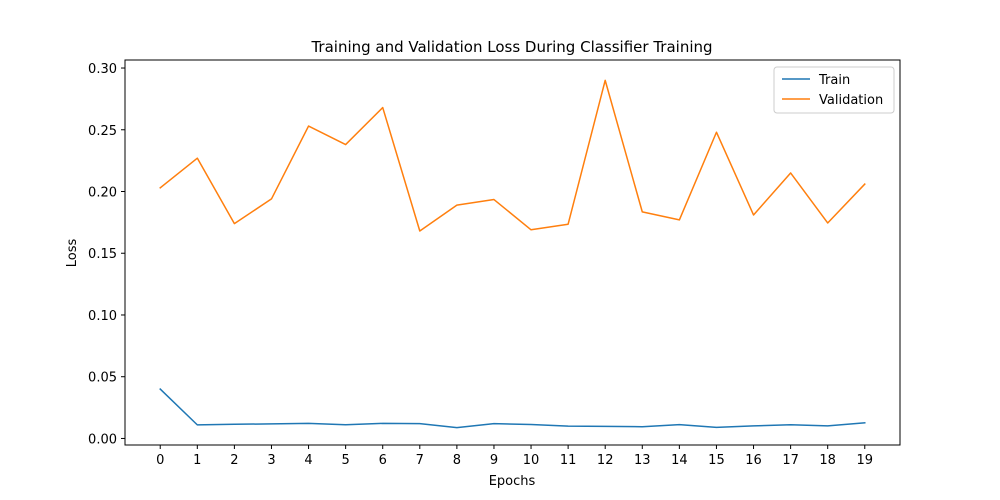 The height and width of the screenshot is (500, 1000). I want to click on x-tick-label: 2, so click(234, 460).